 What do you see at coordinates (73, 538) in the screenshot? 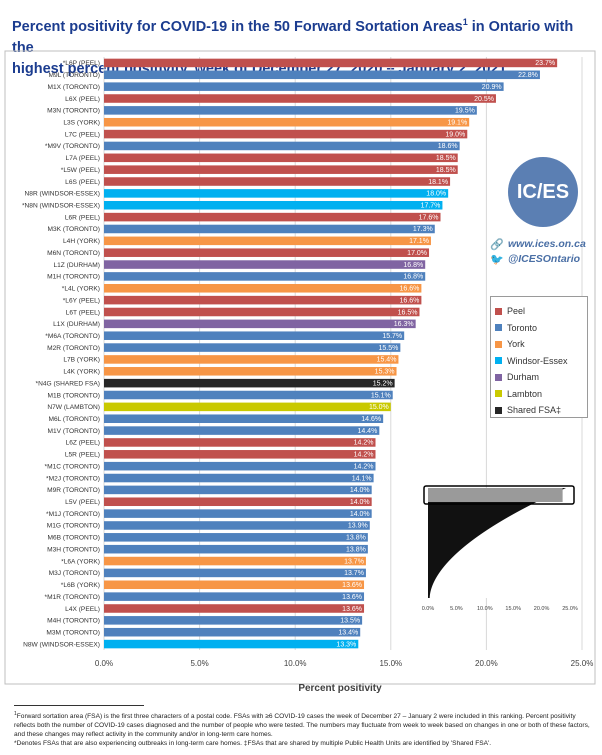
I see `category-label: M6B (TORONTO)` at bounding box center [73, 538].